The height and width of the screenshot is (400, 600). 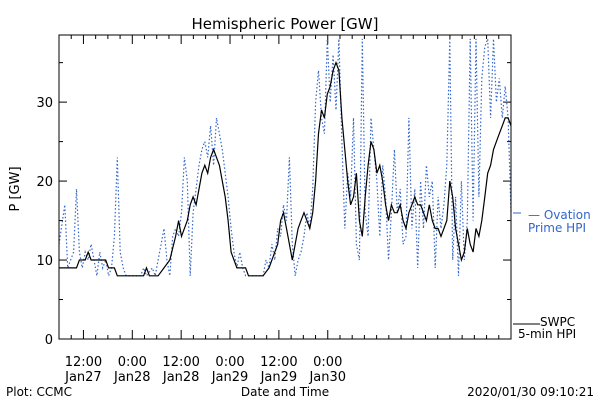 I want to click on y-tick-label: 30, so click(x=44, y=103).